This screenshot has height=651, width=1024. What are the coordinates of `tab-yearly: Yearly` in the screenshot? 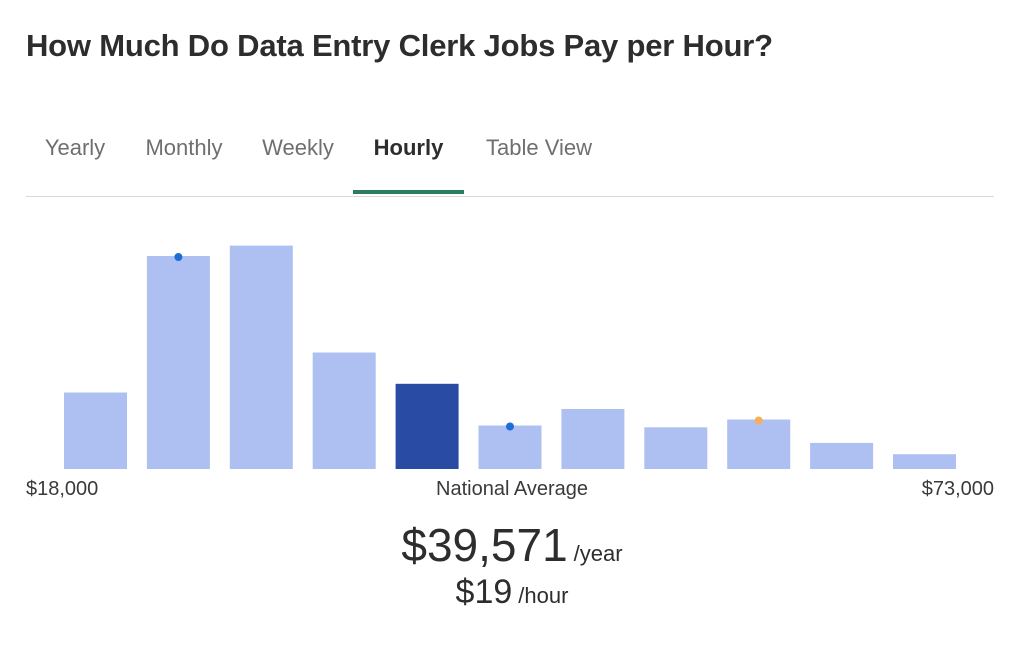 It's located at (75, 147).